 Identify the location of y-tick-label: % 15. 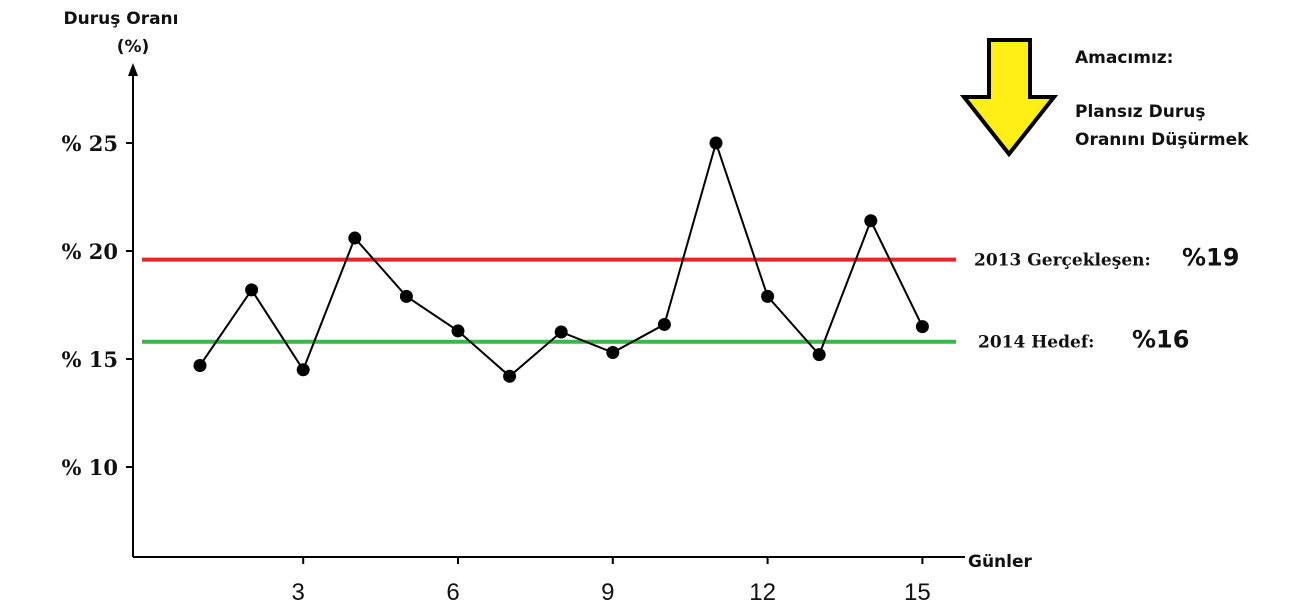
(90, 359).